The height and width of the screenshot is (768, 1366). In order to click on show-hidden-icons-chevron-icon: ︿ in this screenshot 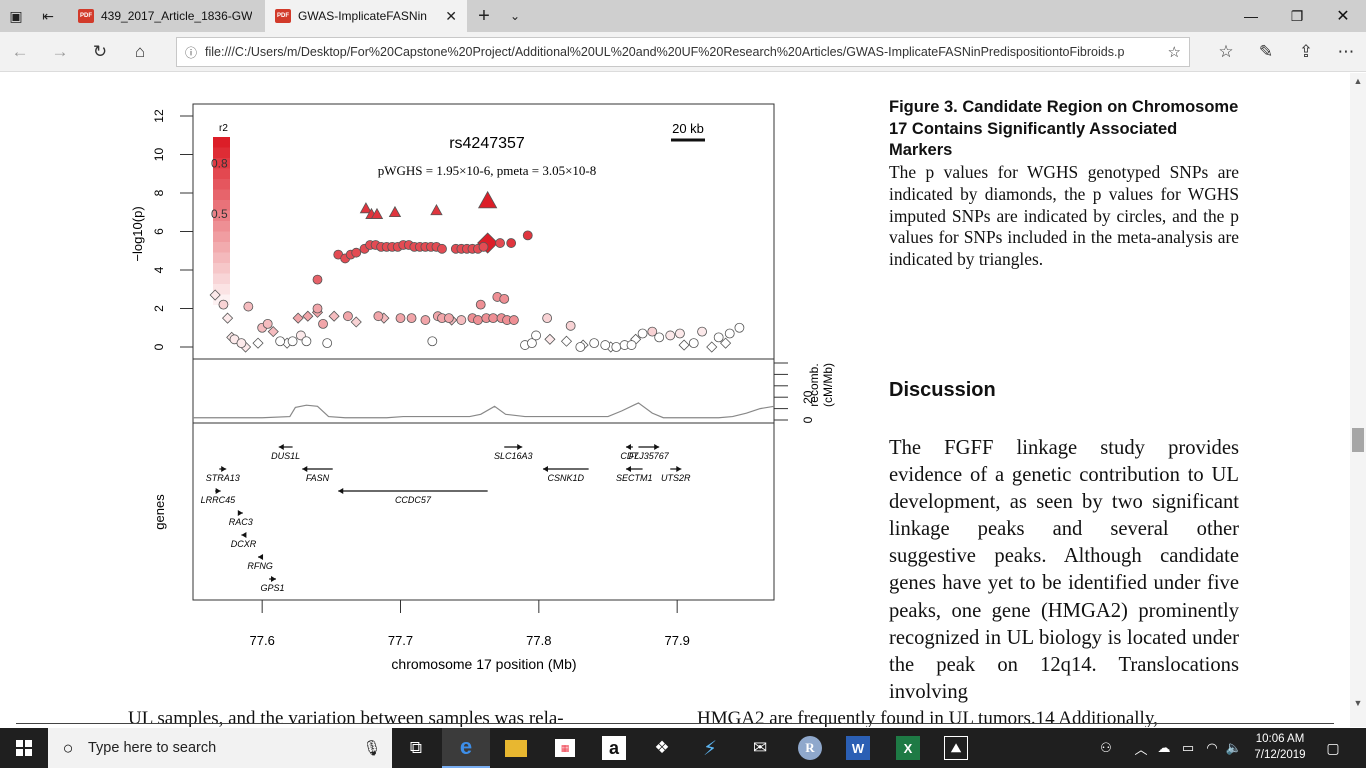, I will do `click(1141, 749)`.